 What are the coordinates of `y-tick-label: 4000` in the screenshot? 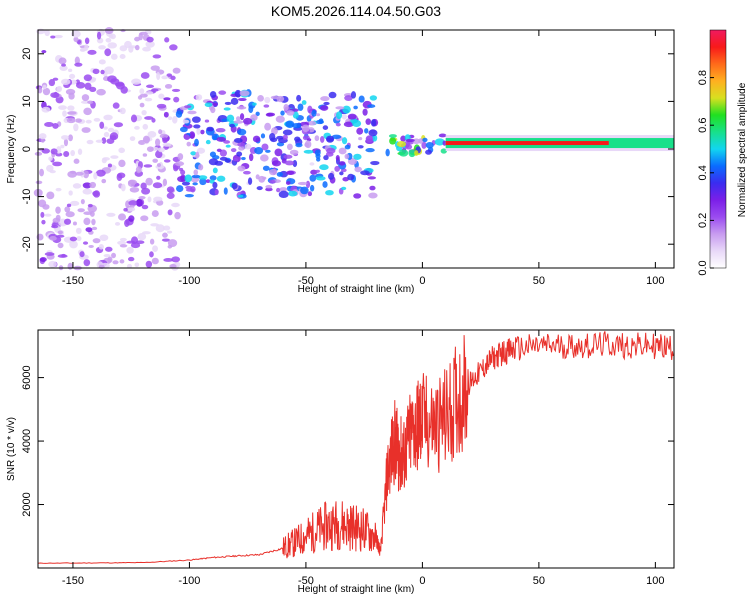 It's located at (27, 441).